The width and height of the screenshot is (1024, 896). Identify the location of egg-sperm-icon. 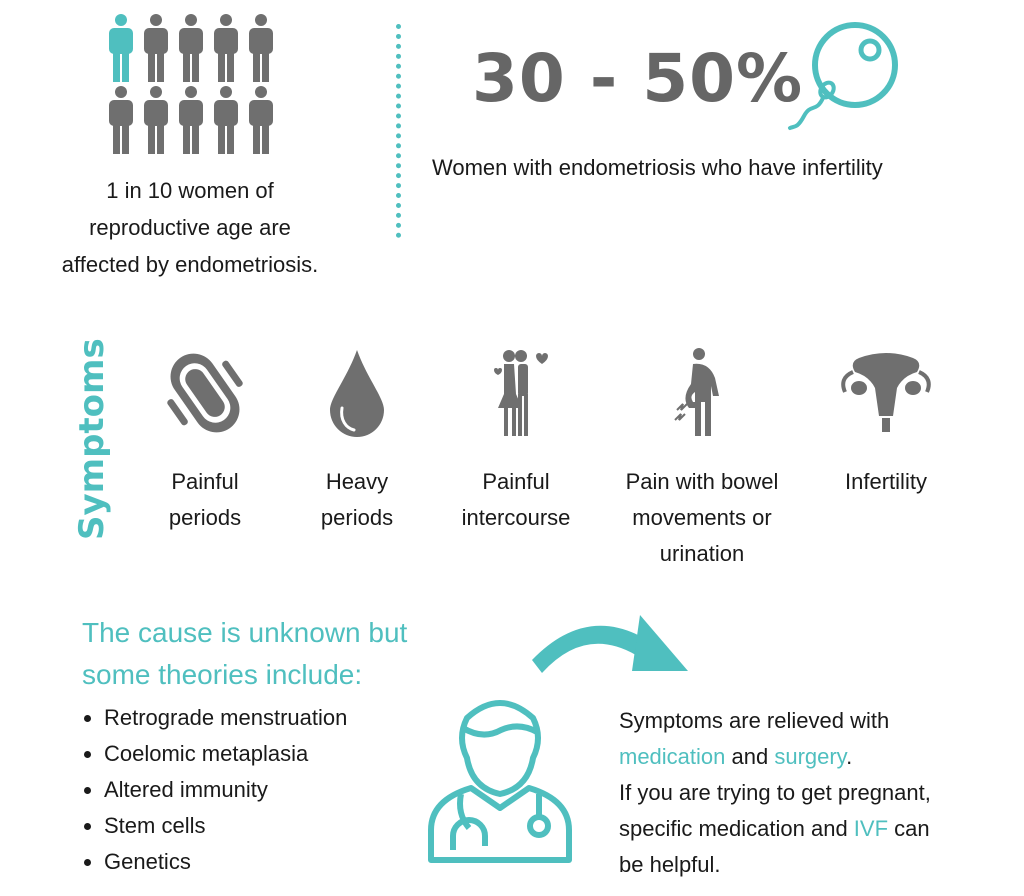
(843, 76).